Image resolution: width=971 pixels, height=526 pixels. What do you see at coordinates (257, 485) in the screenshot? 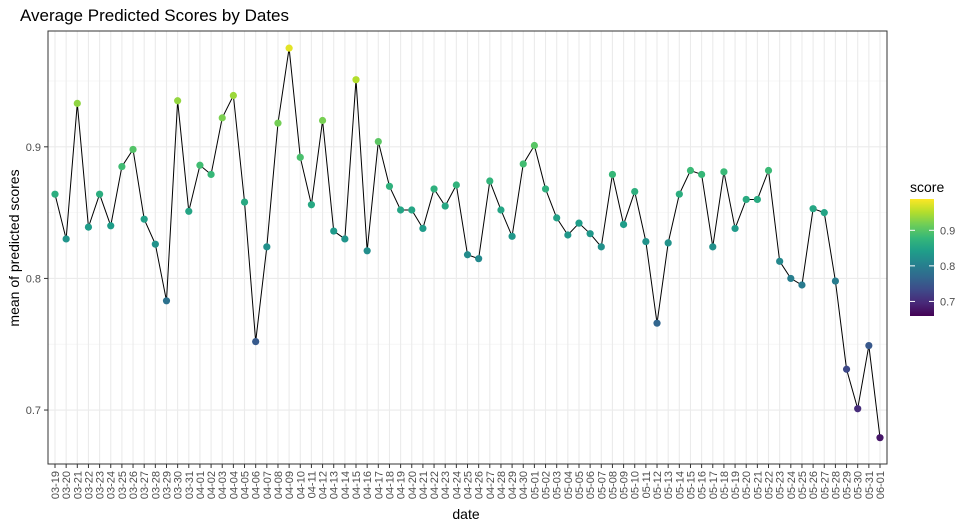
I see `x-tick-label: 04-06` at bounding box center [257, 485].